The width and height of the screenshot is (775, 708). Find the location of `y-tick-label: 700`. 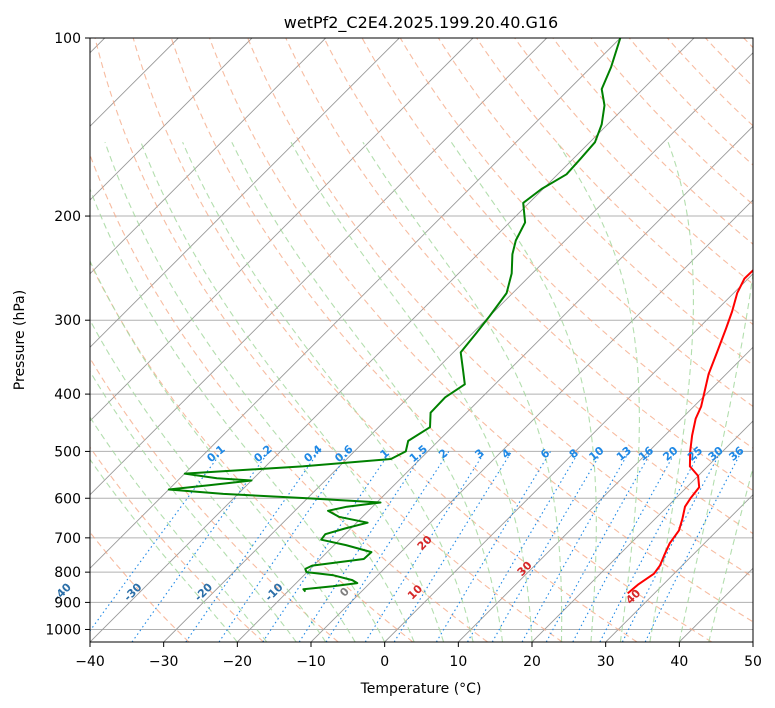

y-tick-label: 700 is located at coordinates (67, 539).